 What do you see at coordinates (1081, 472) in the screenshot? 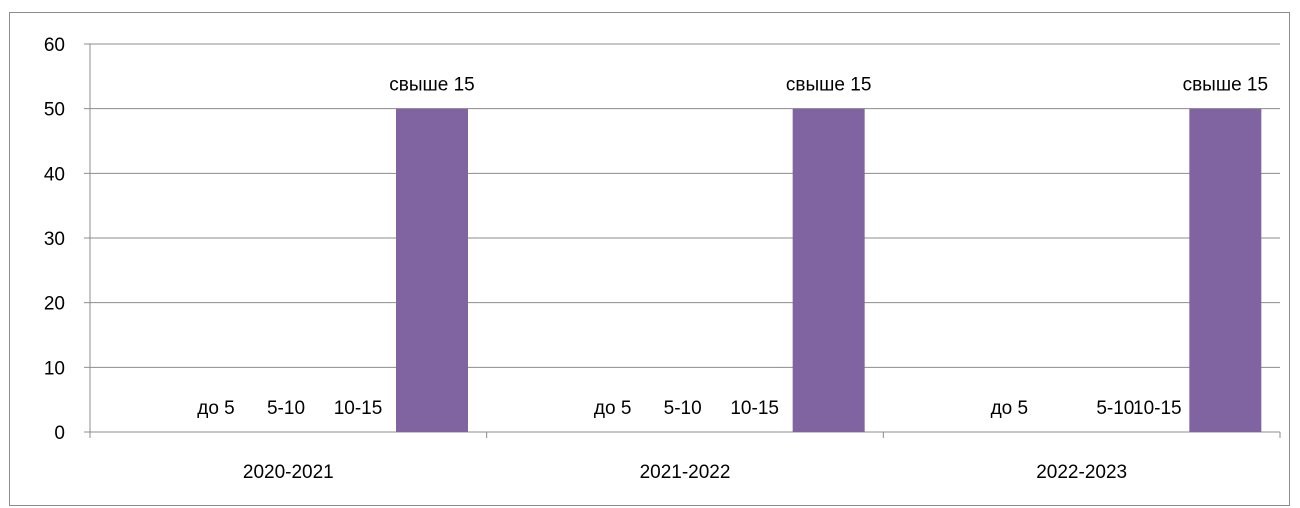
I see `x-category-label: 2022-2023` at bounding box center [1081, 472].